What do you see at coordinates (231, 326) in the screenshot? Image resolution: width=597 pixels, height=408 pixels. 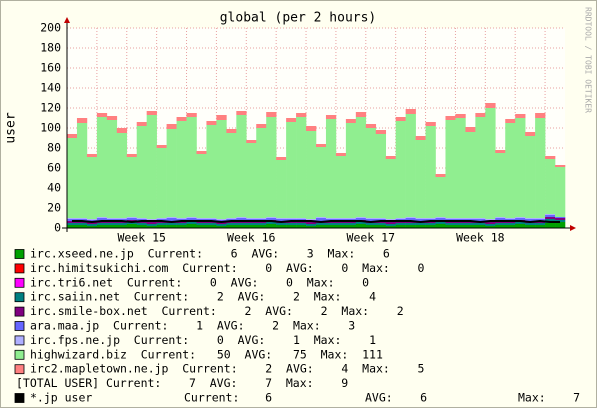 I see `legend-key: AVG:` at bounding box center [231, 326].